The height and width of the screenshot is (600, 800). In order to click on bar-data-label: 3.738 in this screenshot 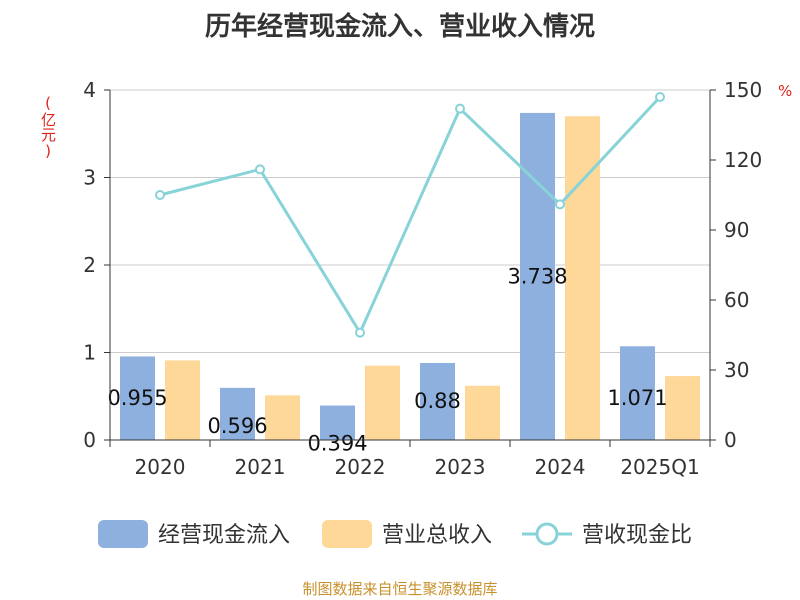, I will do `click(537, 276)`.